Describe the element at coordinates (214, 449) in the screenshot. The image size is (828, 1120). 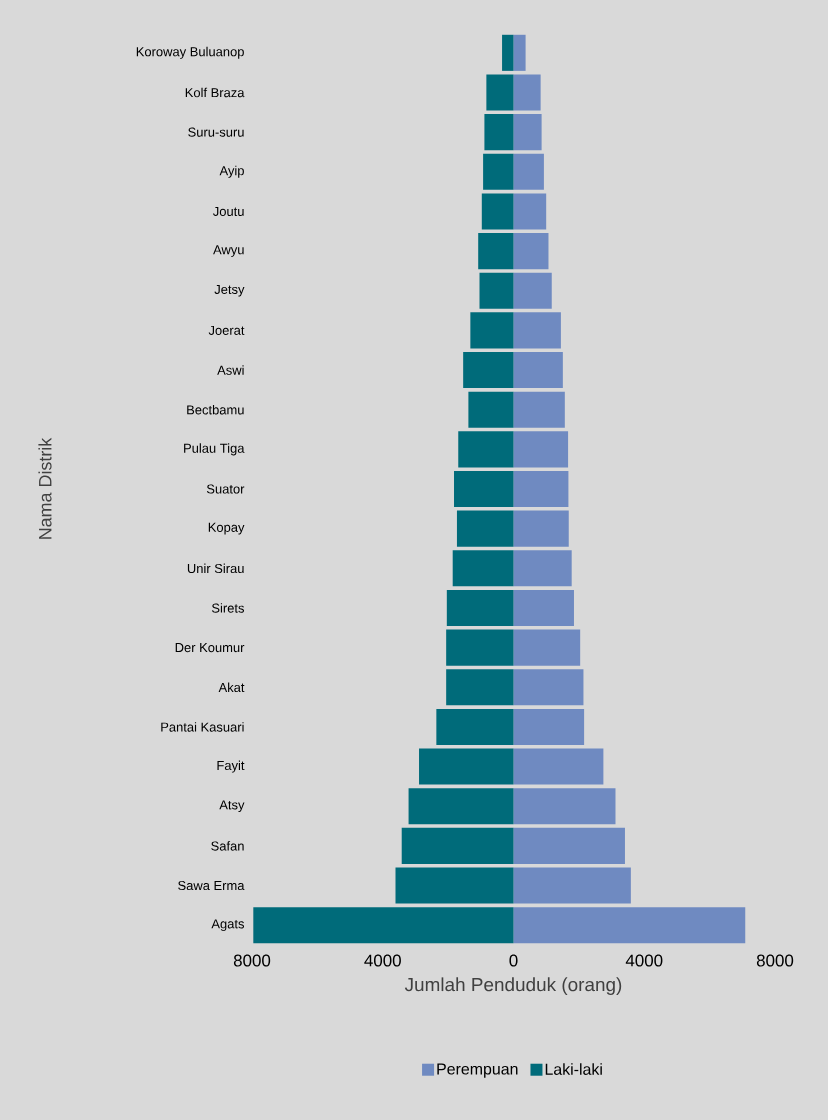
I see `y-tick-label: Pulau Tiga` at that location.